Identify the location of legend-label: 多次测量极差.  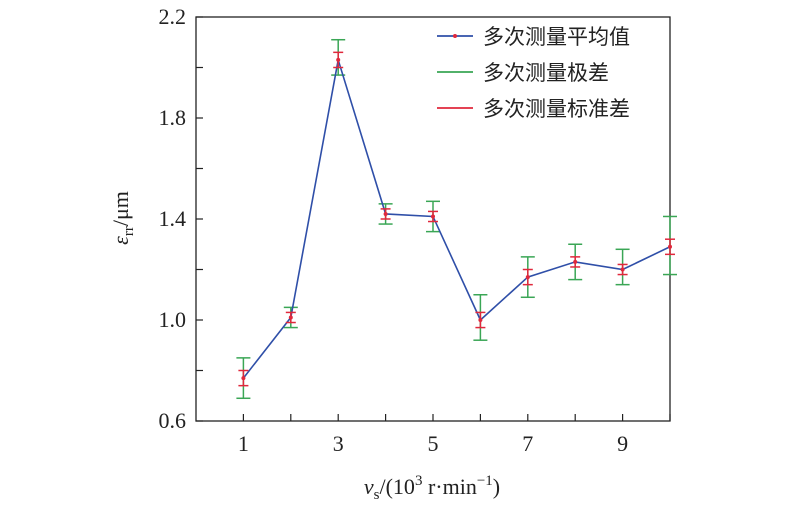
(546, 73).